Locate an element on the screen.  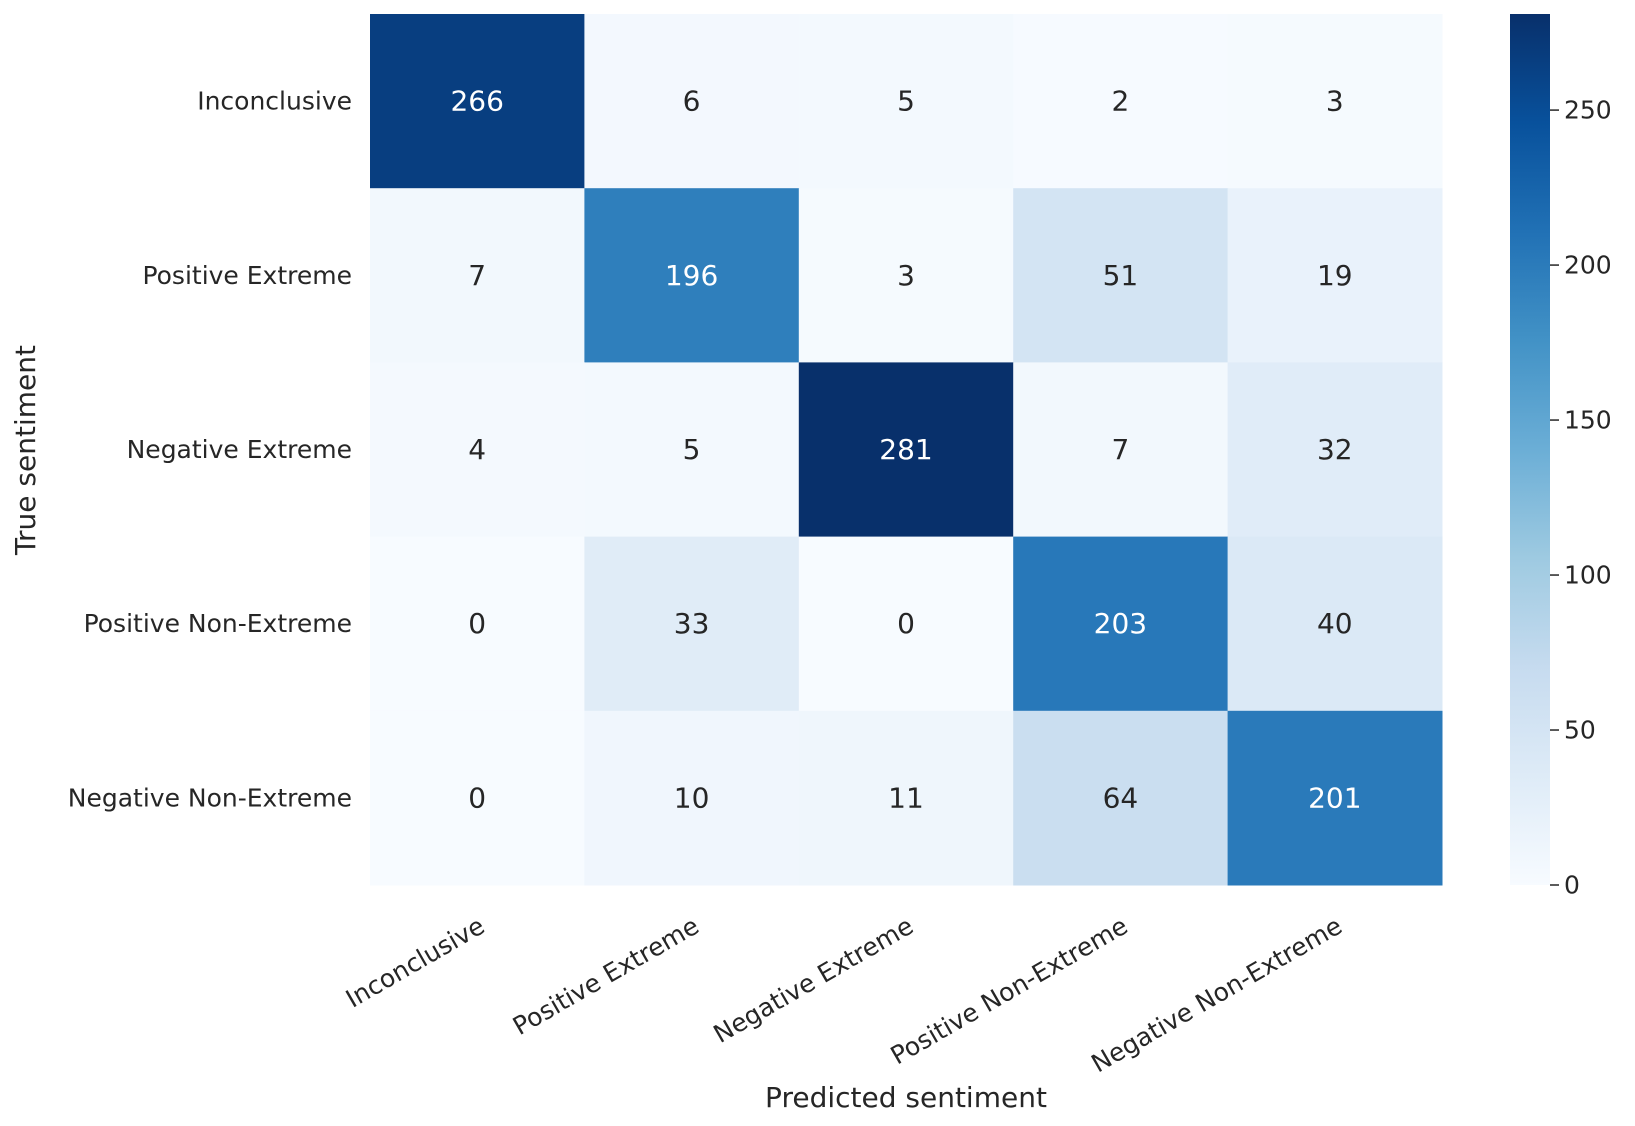
colorbar is located at coordinates (1530, 449).